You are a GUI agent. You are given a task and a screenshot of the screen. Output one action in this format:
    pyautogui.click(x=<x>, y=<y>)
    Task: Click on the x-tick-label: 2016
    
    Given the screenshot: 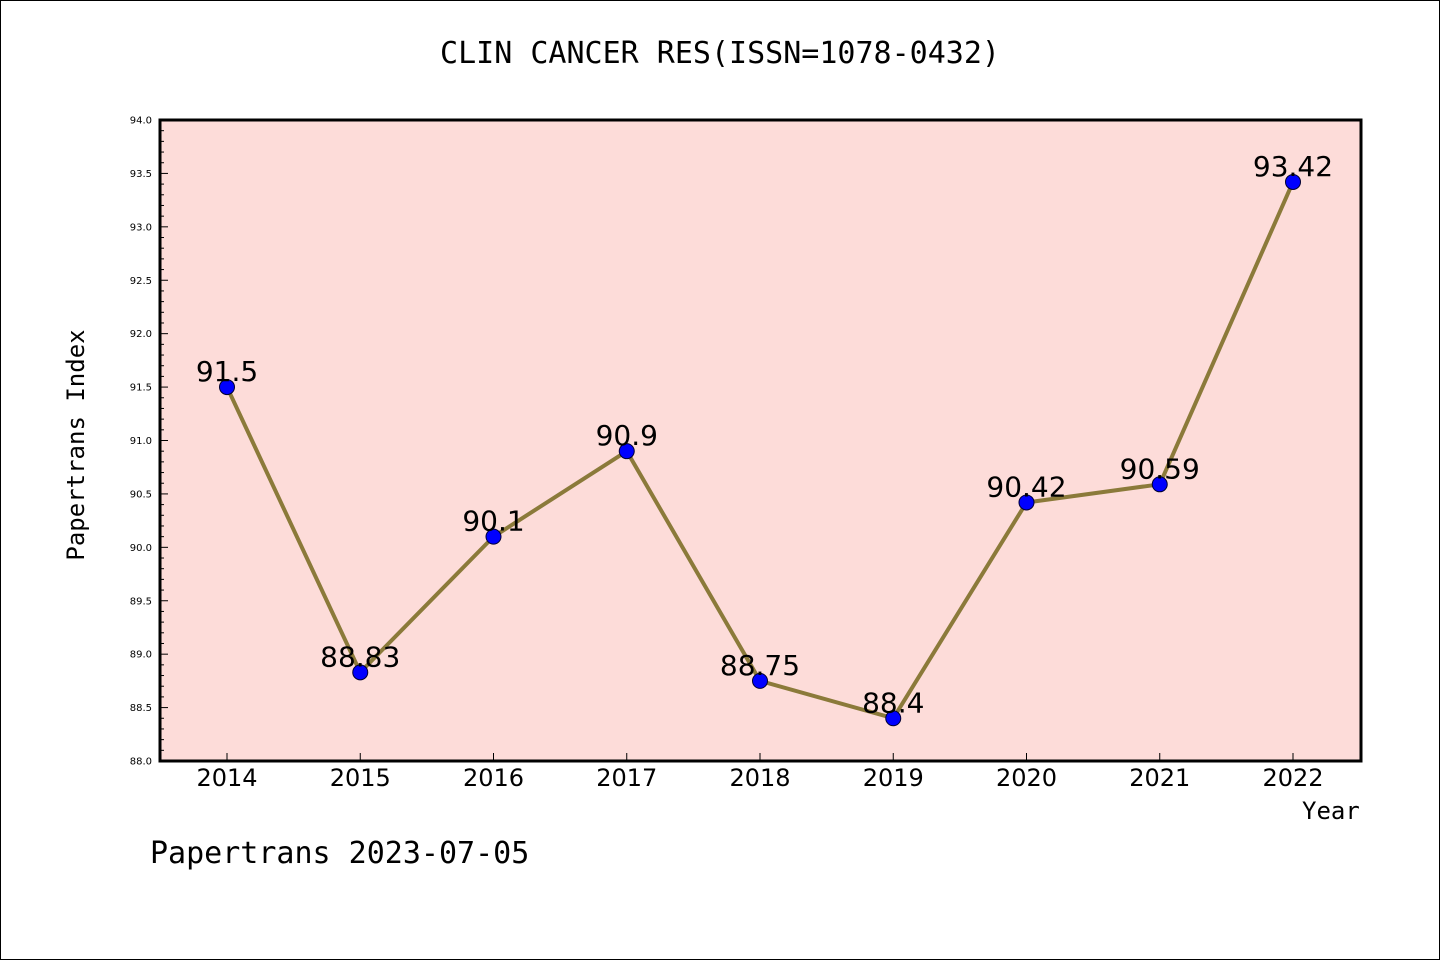 What is the action you would take?
    pyautogui.click(x=493, y=778)
    